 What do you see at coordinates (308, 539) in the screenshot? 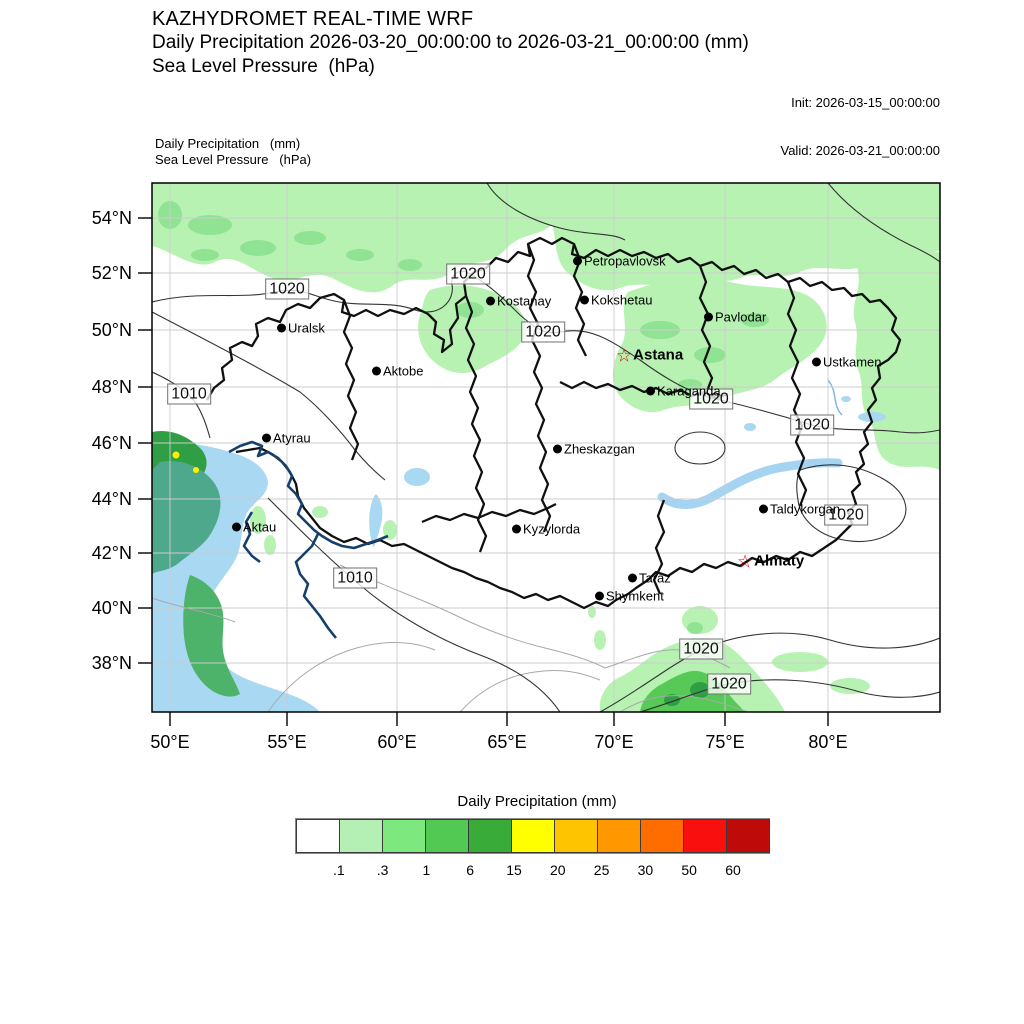
I see `caspian-coastline` at bounding box center [308, 539].